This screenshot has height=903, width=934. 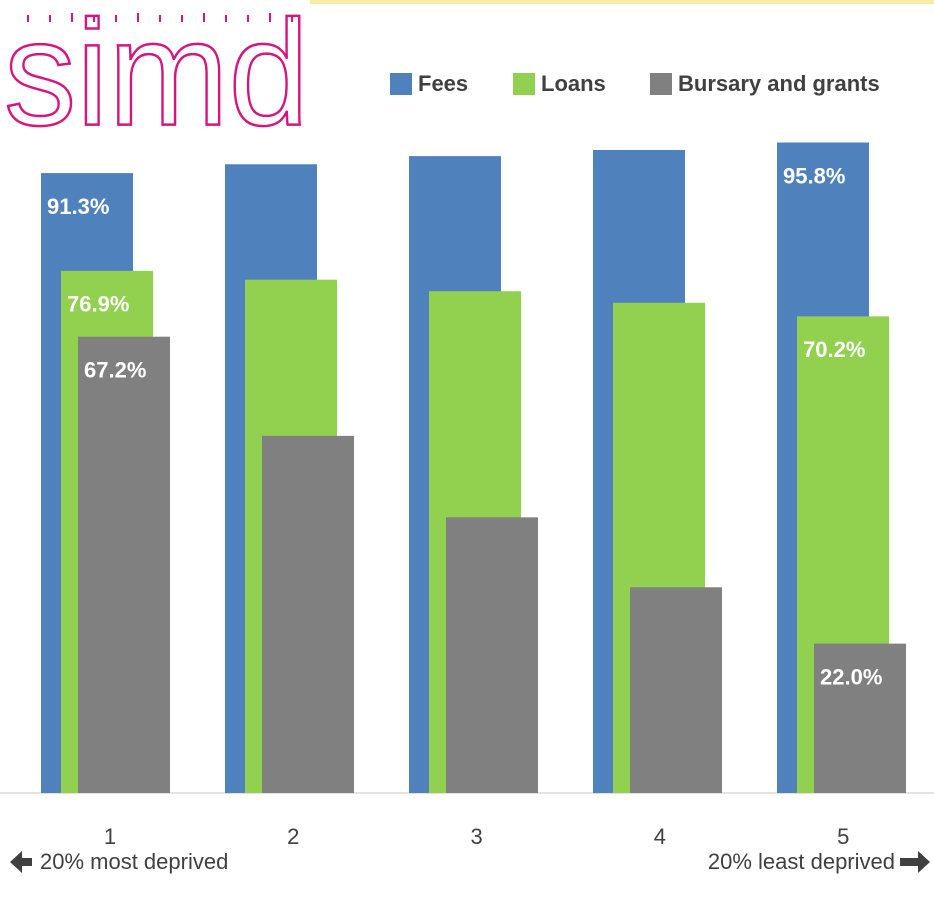 What do you see at coordinates (915, 862) in the screenshot?
I see `right-arrow` at bounding box center [915, 862].